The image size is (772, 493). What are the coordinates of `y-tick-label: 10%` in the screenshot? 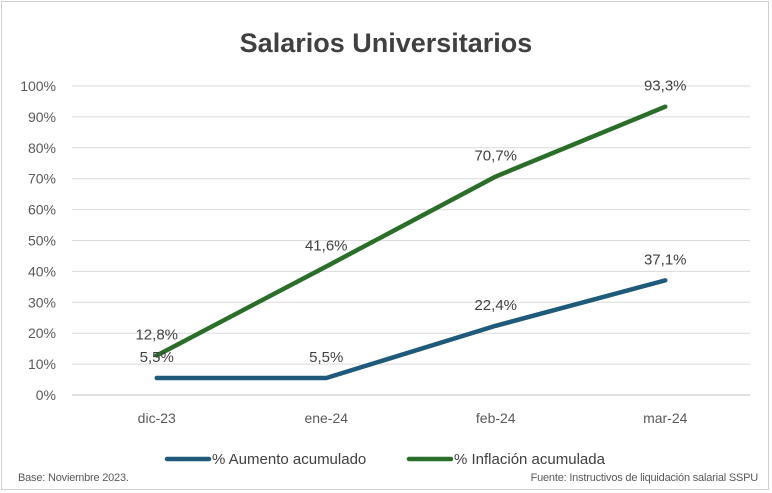 It's located at (42, 364).